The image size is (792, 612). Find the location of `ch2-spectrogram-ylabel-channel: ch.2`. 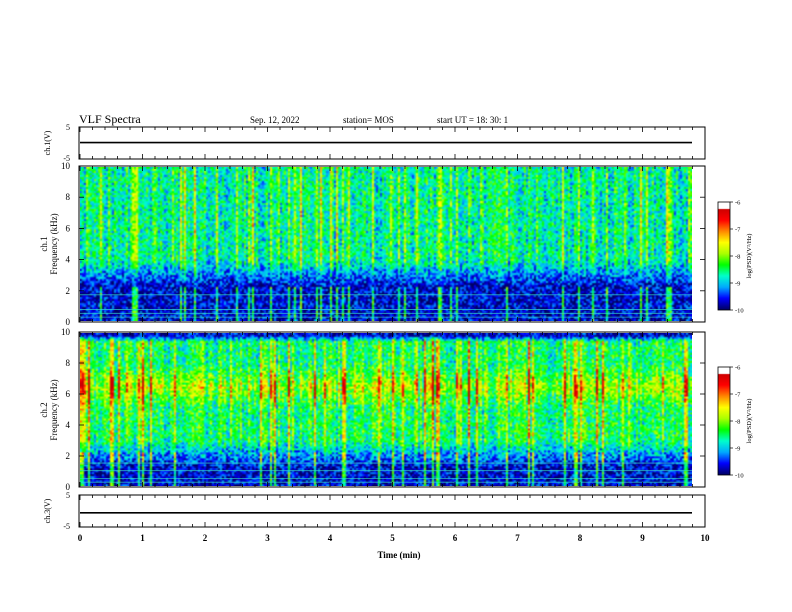

ch2-spectrogram-ylabel-channel: ch.2 is located at coordinates (44, 409).